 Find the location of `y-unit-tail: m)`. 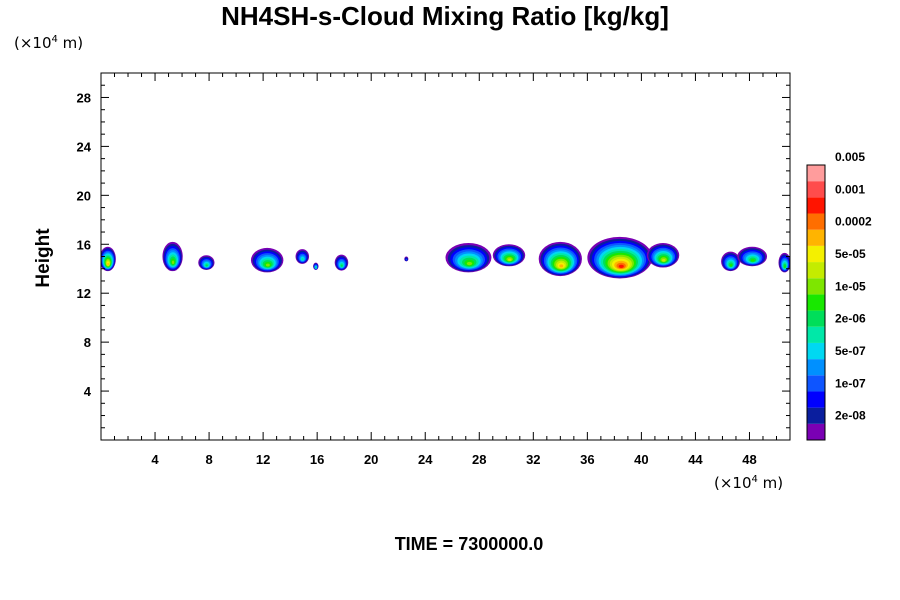

y-unit-tail: m) is located at coordinates (70, 43).